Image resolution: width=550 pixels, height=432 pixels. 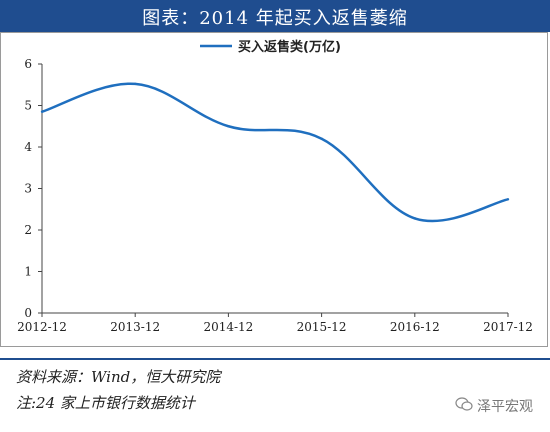 I want to click on y-tick-label: 5, so click(x=28, y=106).